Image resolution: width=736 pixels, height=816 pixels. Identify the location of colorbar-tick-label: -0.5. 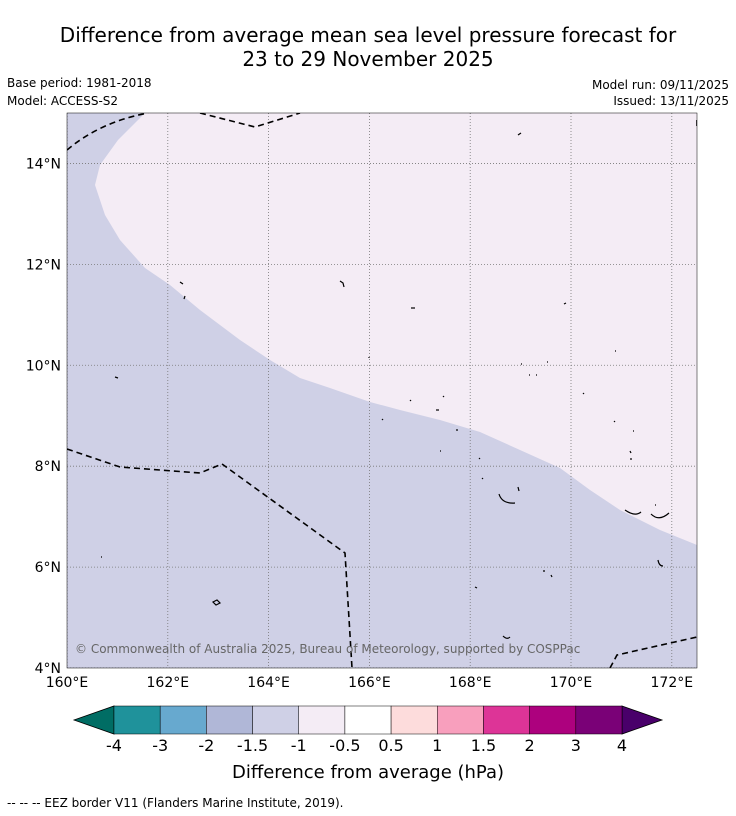
(344, 745).